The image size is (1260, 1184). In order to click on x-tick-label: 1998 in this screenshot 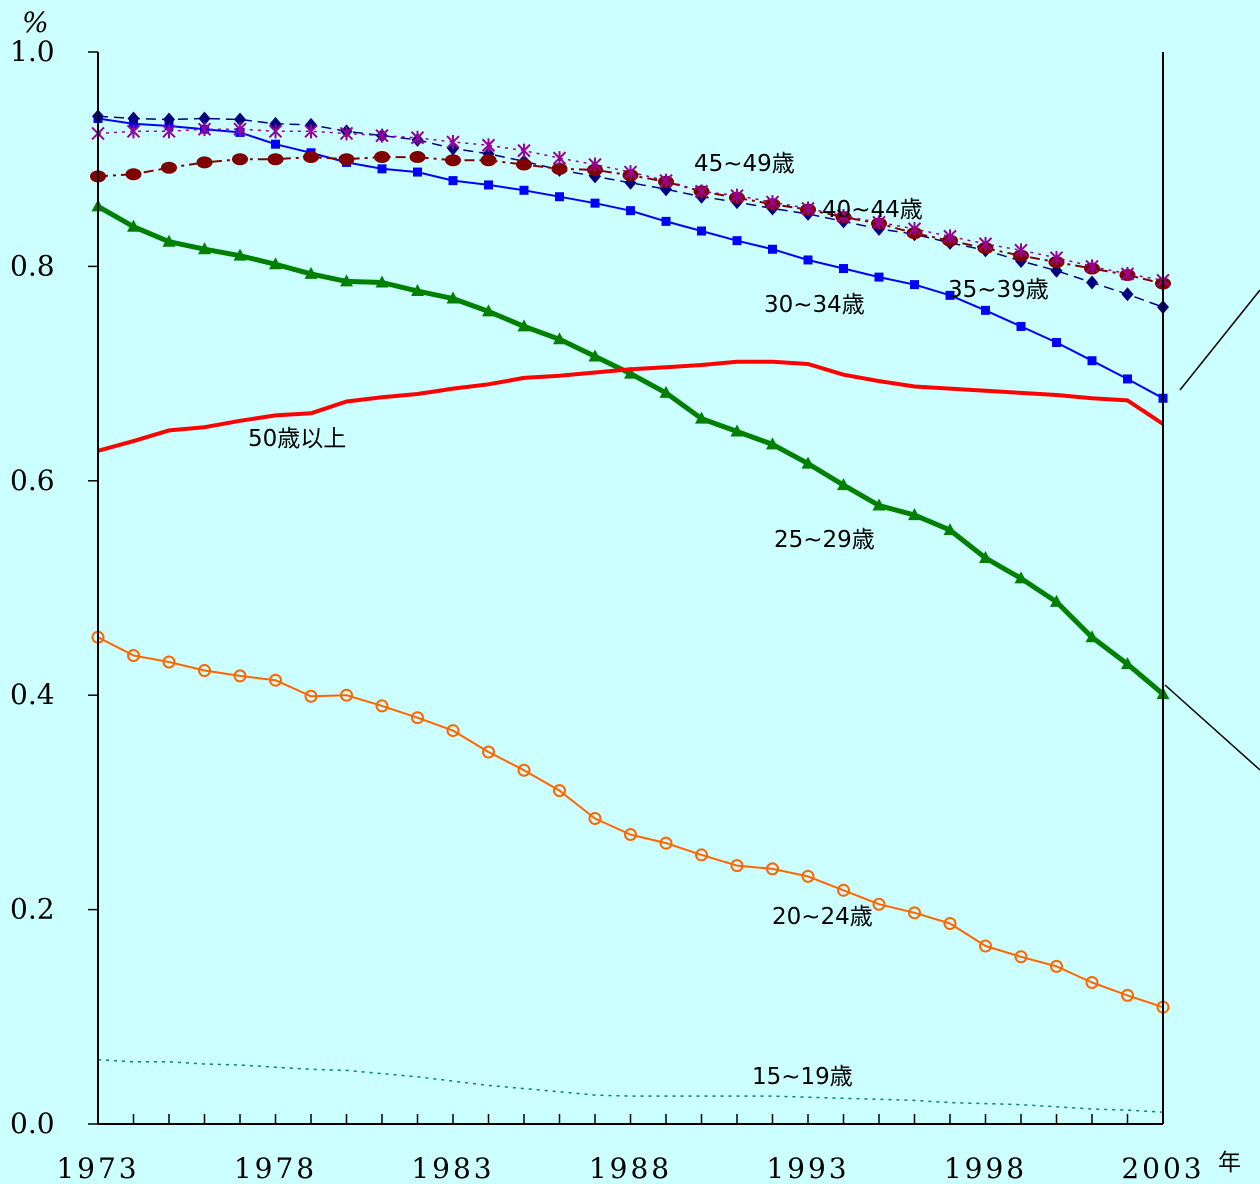, I will do `click(985, 1168)`.